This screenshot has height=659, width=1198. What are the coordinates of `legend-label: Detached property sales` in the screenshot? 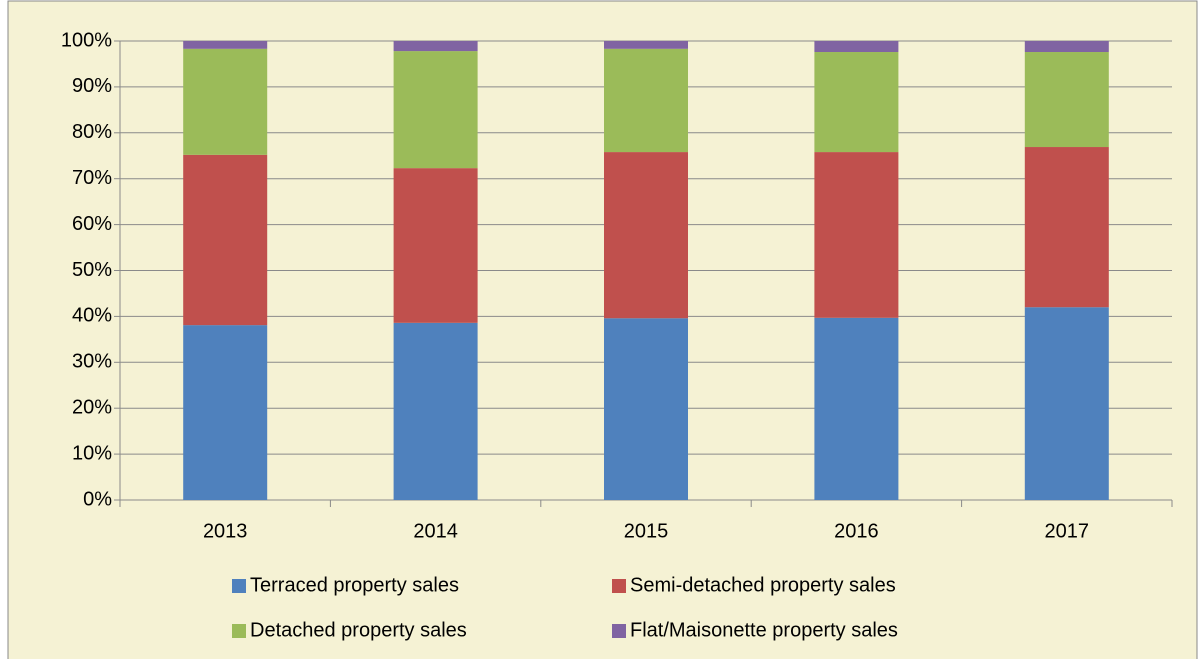 It's located at (358, 630).